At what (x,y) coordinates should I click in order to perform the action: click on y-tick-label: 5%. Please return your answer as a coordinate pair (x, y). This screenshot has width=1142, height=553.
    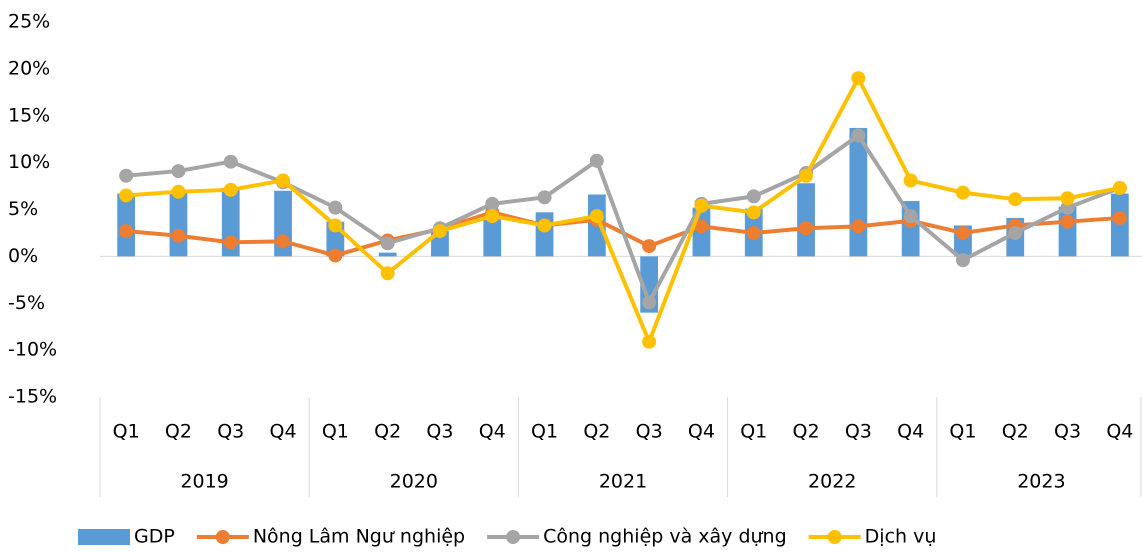
    Looking at the image, I should click on (23, 209).